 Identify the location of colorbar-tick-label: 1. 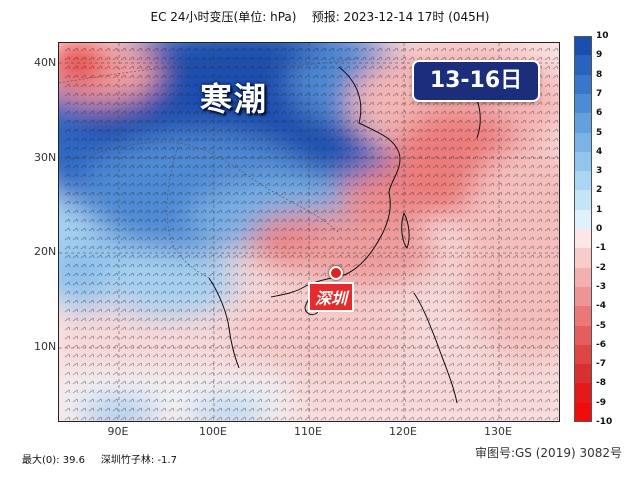
(599, 209).